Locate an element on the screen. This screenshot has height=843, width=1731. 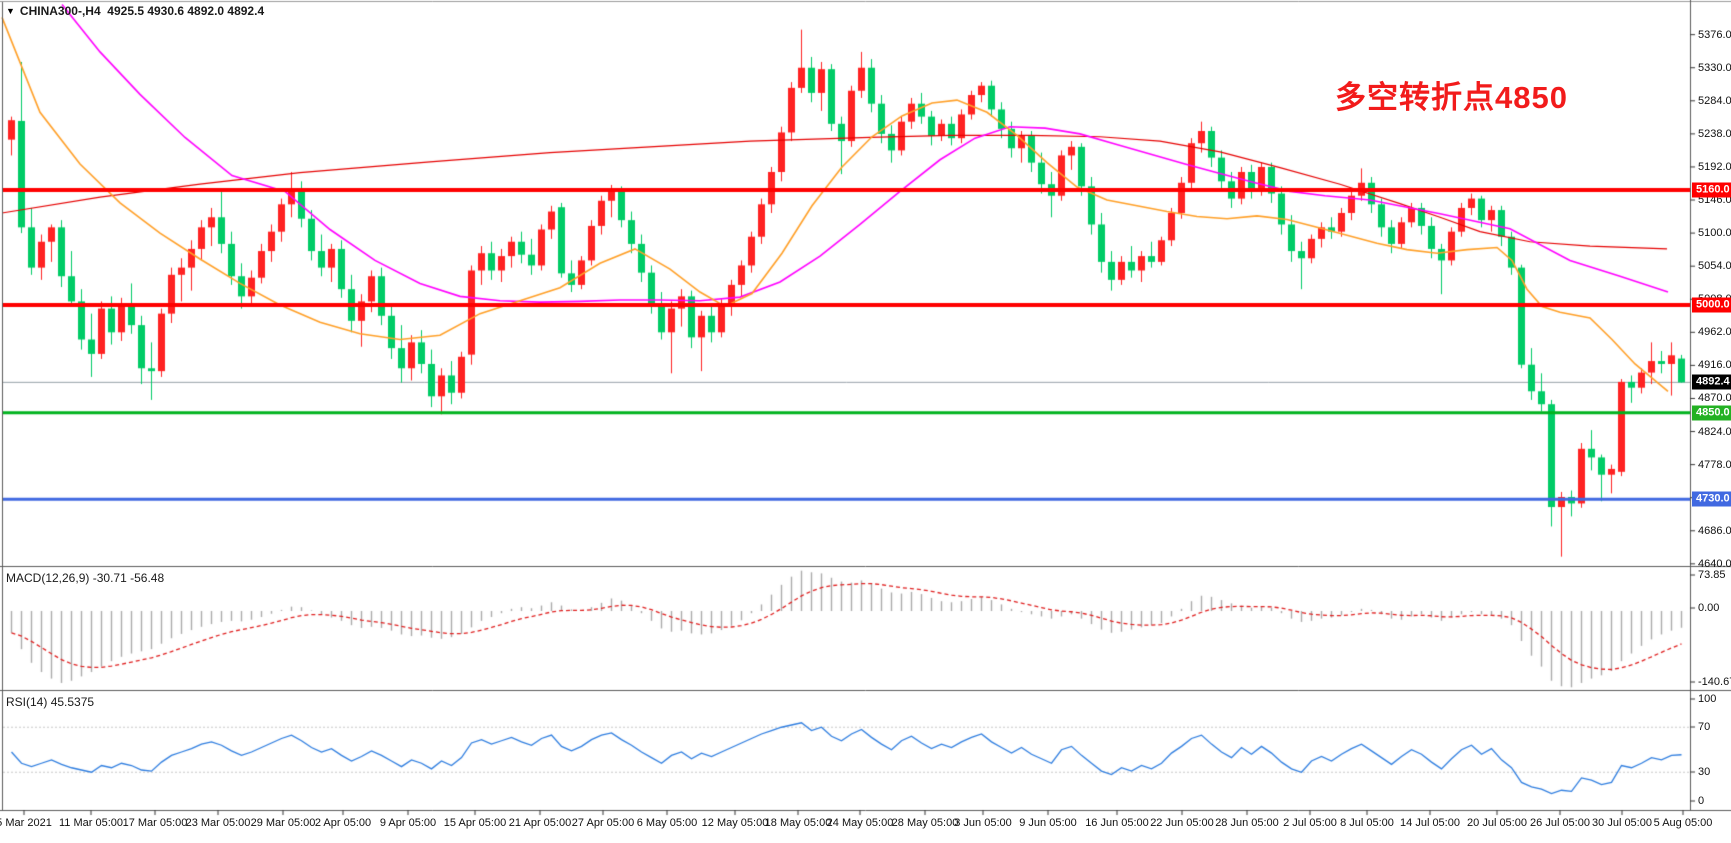
time-axis is located at coordinates (865, 826).